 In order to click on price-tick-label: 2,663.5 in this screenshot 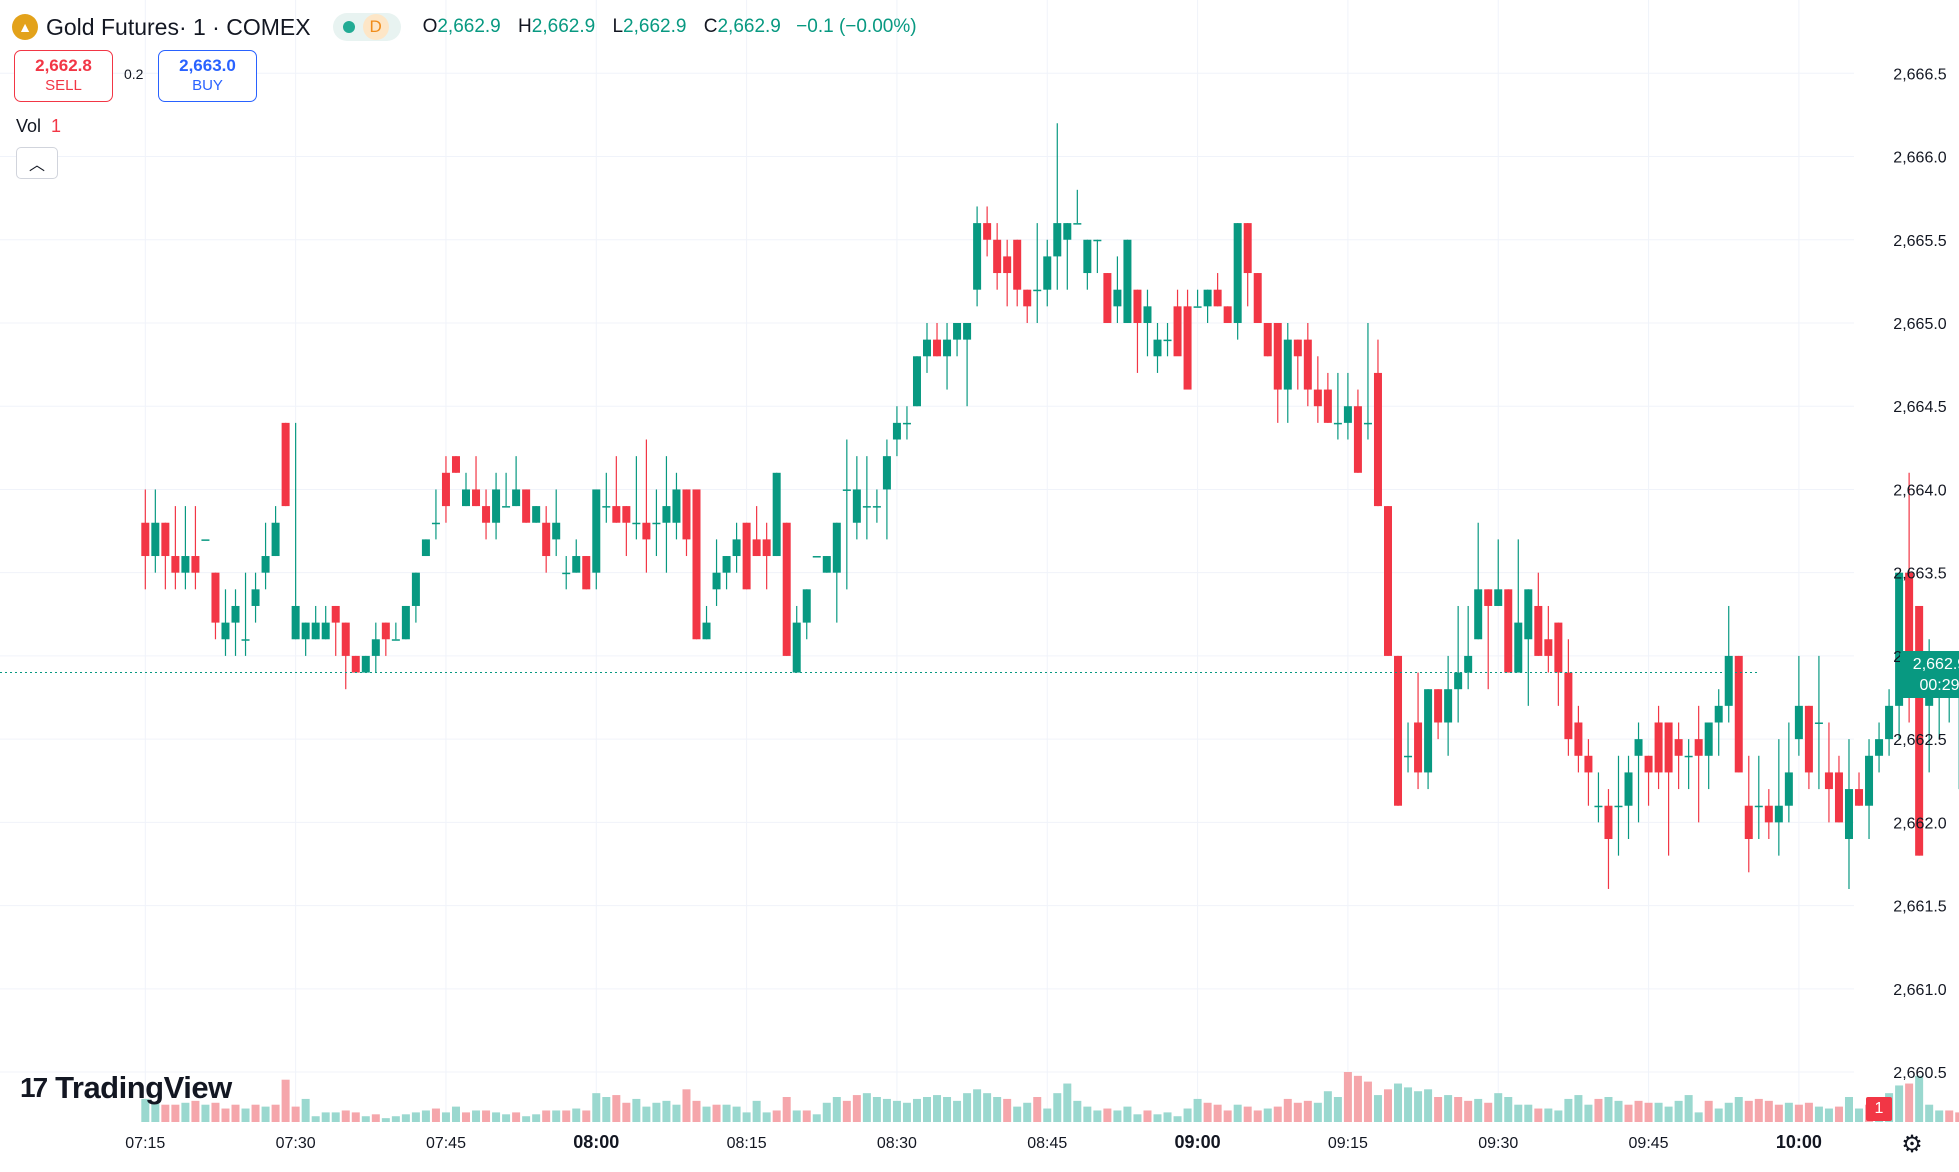, I will do `click(1919, 574)`.